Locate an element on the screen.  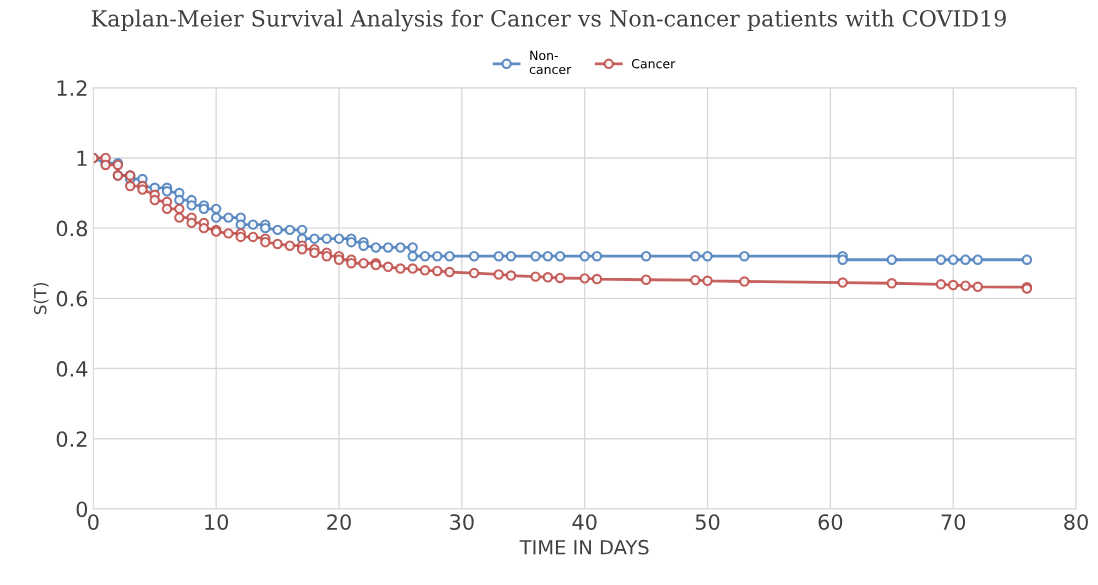
y-tick-label: 0.4 is located at coordinates (72, 369).